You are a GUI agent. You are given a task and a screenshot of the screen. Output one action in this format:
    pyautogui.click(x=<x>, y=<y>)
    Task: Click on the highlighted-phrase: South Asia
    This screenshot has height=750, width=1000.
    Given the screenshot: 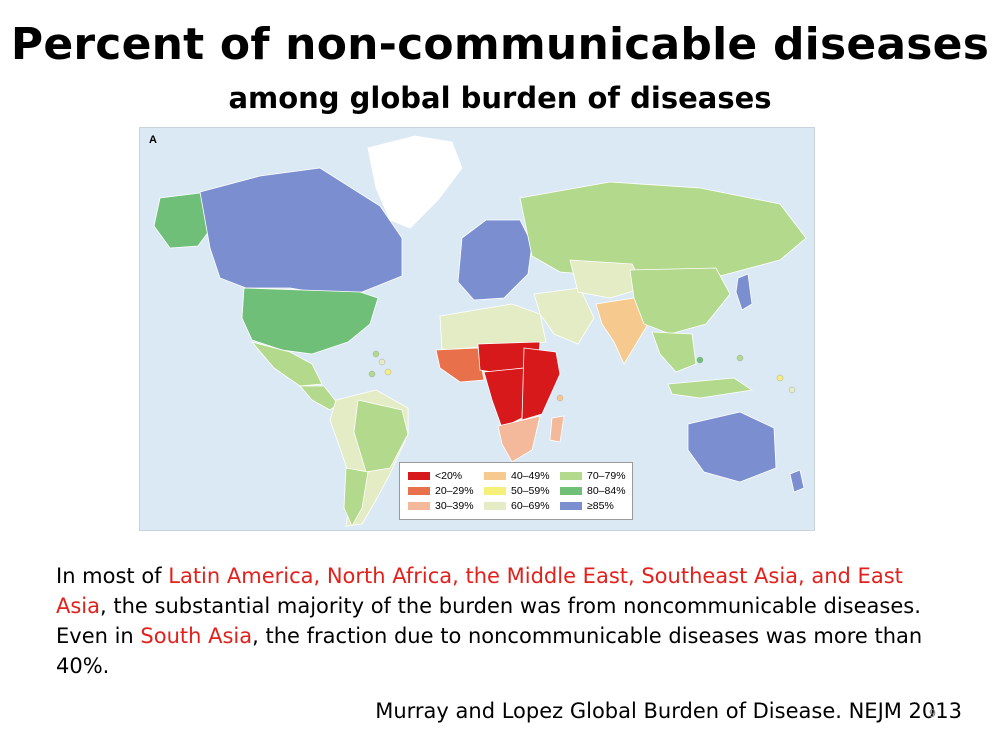 What is the action you would take?
    pyautogui.click(x=196, y=636)
    